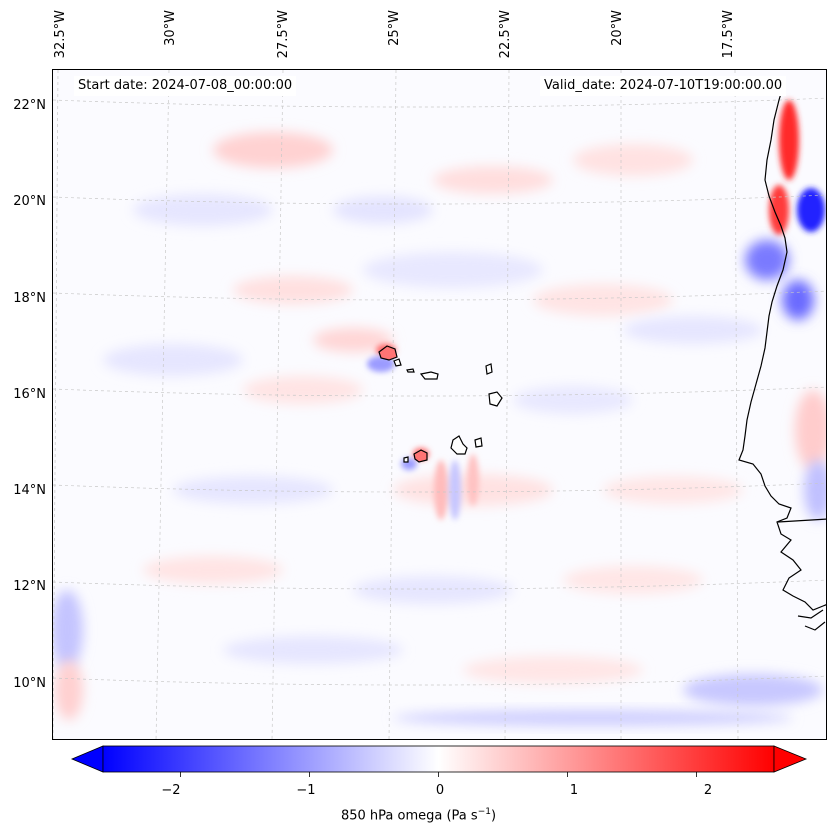 The width and height of the screenshot is (837, 839). Describe the element at coordinates (171, 790) in the screenshot. I see `colorbar-tick-label: −2` at that location.